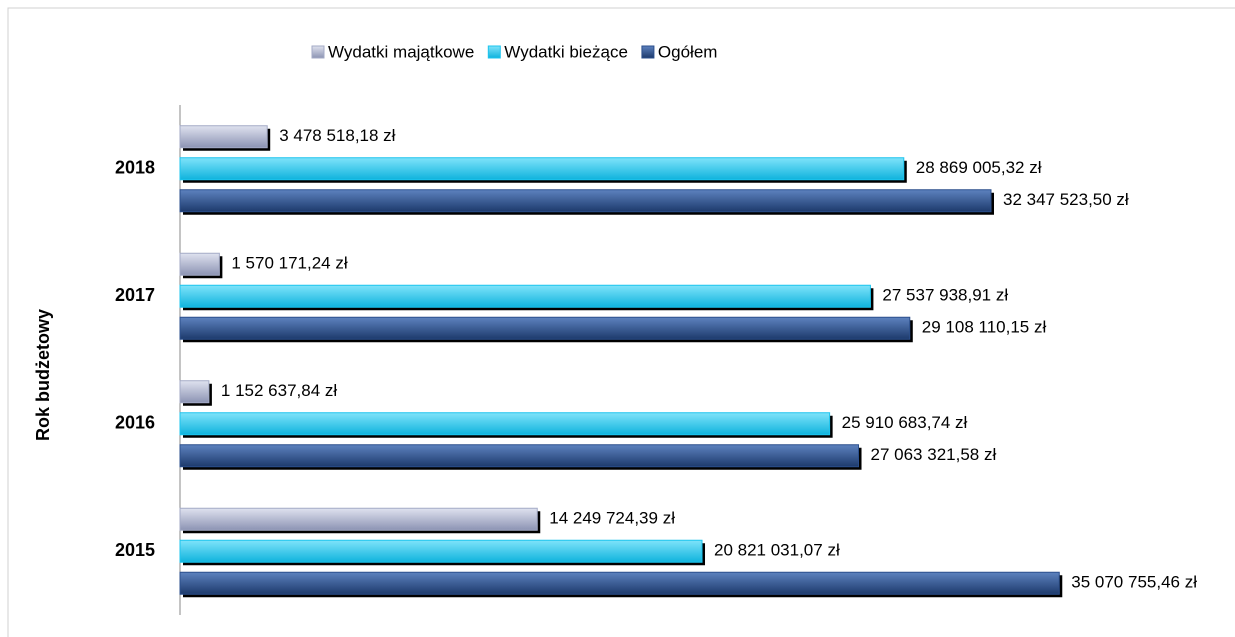 The height and width of the screenshot is (637, 1235). What do you see at coordinates (984, 327) in the screenshot?
I see `data-label: 29 108 110,15 zł` at bounding box center [984, 327].